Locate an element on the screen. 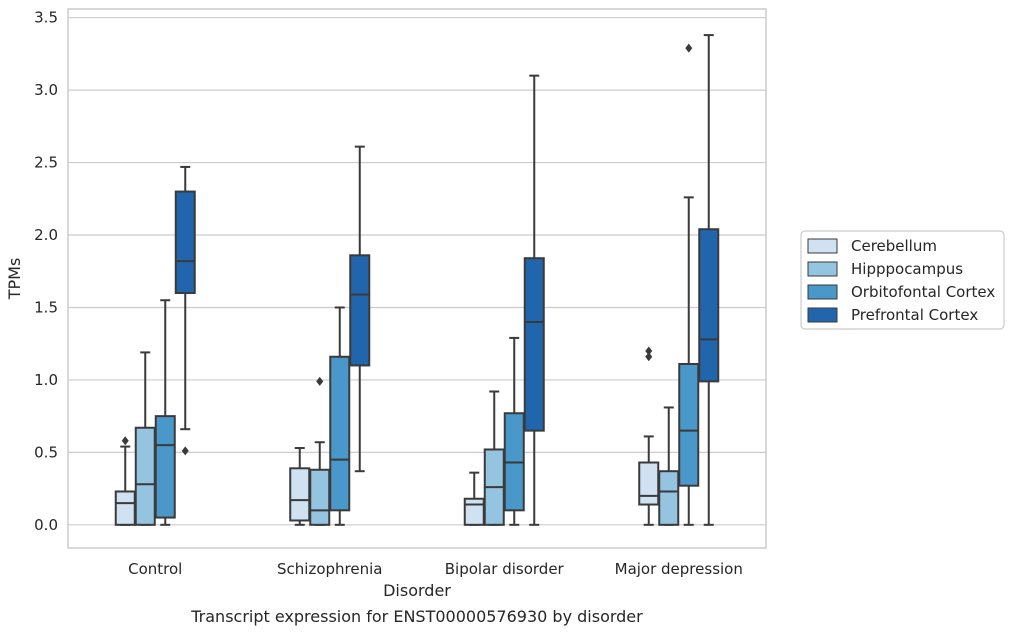 Image resolution: width=1014 pixels, height=634 pixels. box-hipppocampus-control is located at coordinates (145, 438).